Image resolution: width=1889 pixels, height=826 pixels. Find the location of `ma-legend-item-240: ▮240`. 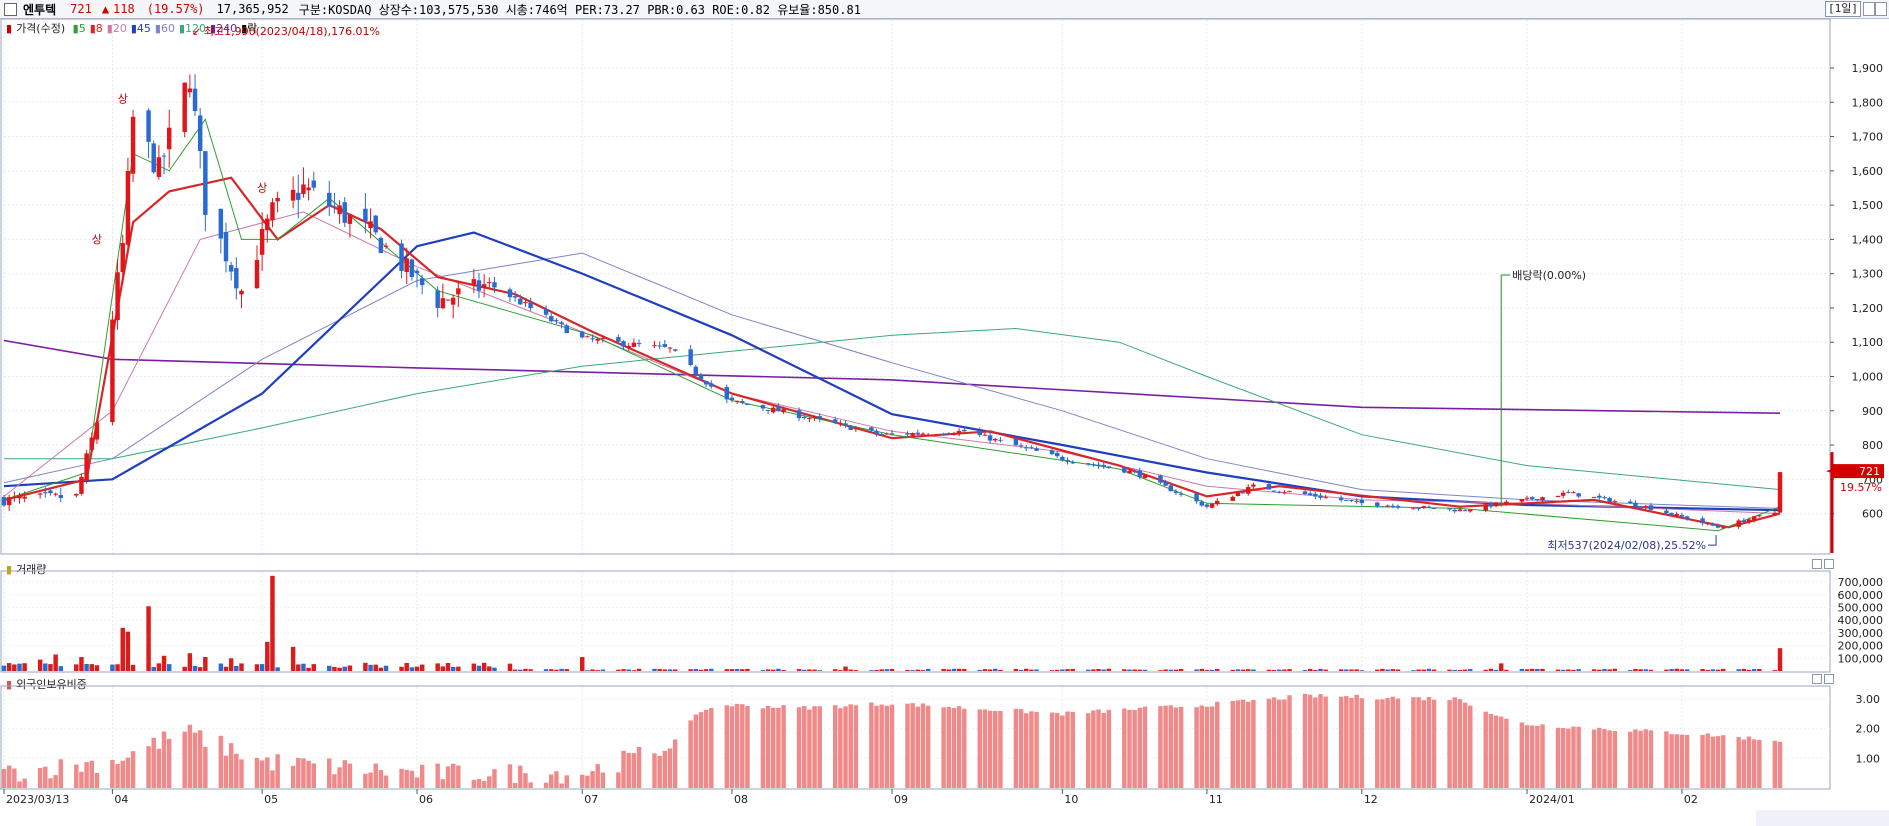

ma-legend-item-240: ▮240 is located at coordinates (224, 28).